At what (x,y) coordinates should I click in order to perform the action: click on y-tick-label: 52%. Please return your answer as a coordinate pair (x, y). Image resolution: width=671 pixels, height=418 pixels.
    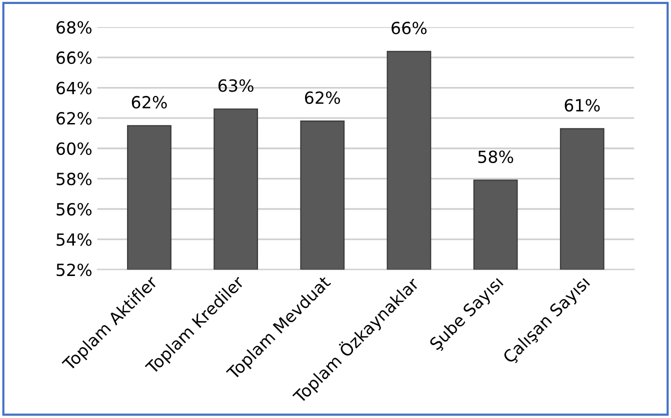
    Looking at the image, I should click on (74, 270).